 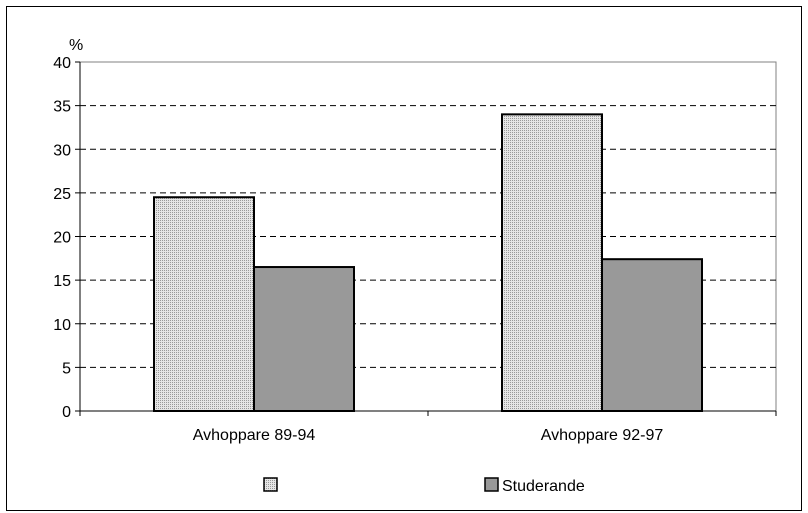 What do you see at coordinates (62, 150) in the screenshot?
I see `y-tick-label: 30` at bounding box center [62, 150].